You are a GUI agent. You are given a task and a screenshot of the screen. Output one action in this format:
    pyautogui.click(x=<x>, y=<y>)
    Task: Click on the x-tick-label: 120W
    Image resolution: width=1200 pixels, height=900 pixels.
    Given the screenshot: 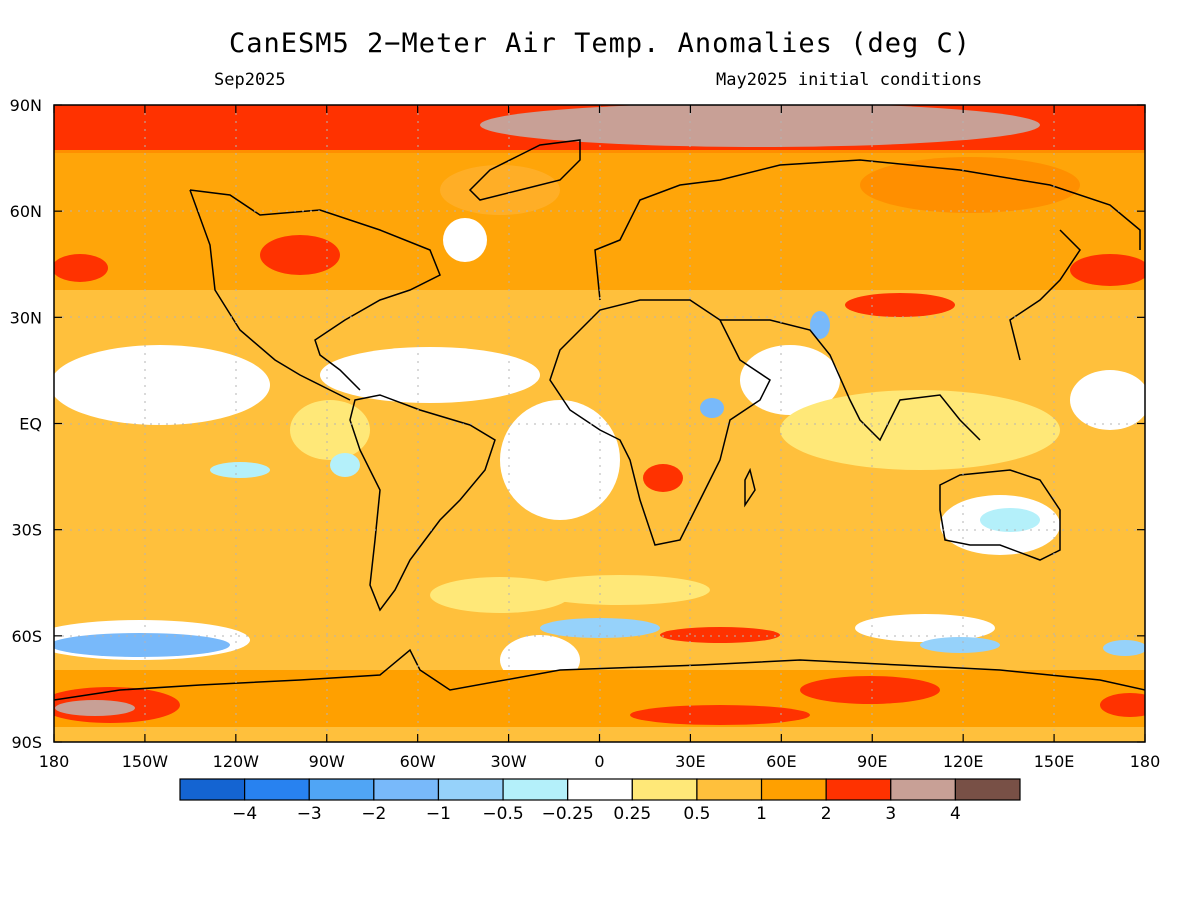 What is the action you would take?
    pyautogui.click(x=236, y=761)
    